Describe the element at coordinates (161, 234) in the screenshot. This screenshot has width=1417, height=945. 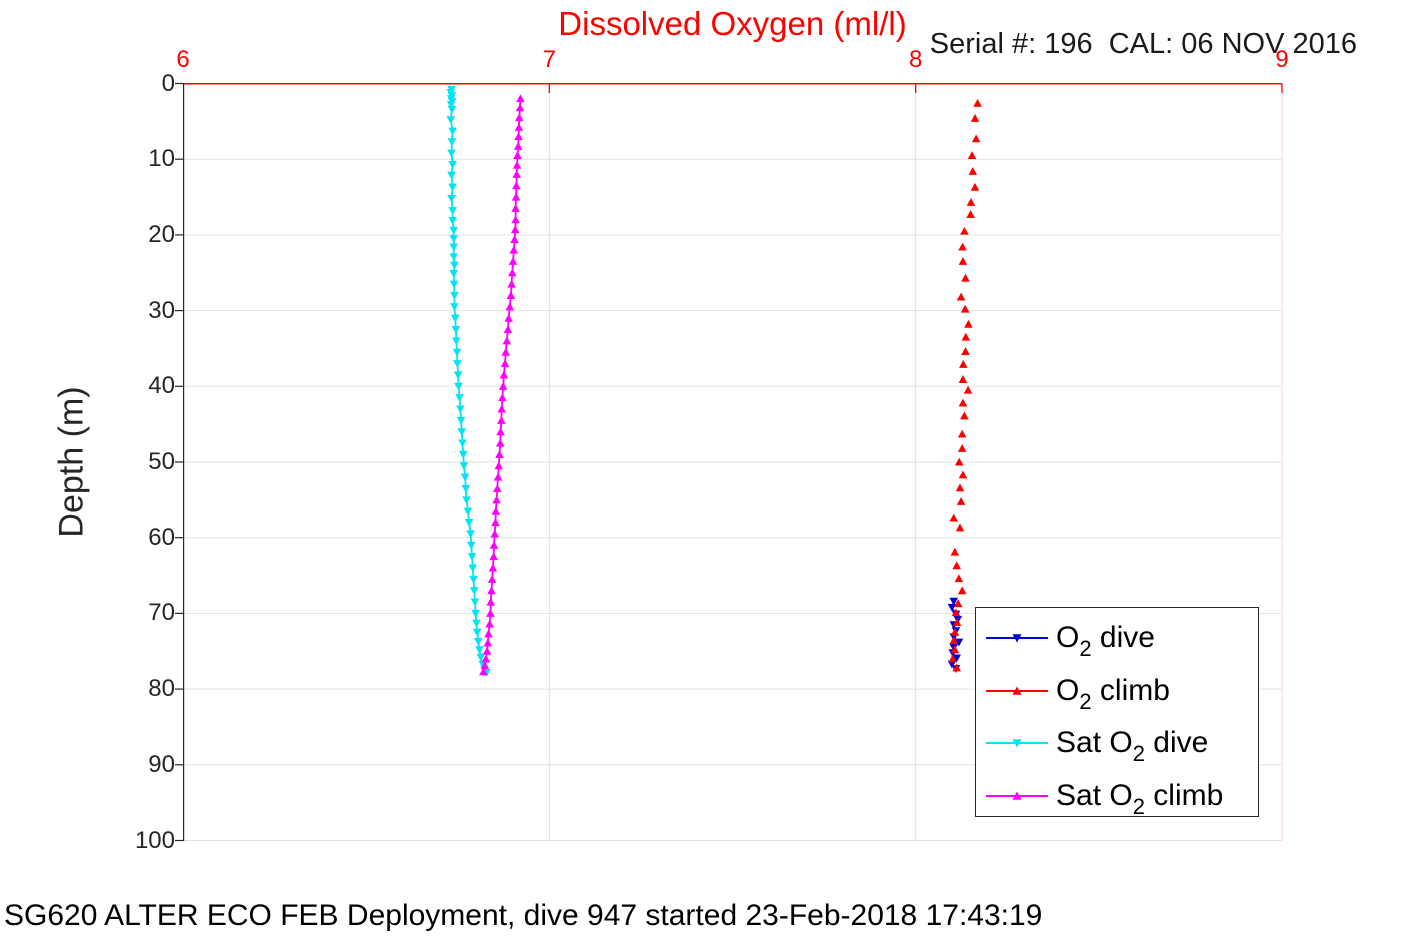
I see `y-tick-label: 20` at that location.